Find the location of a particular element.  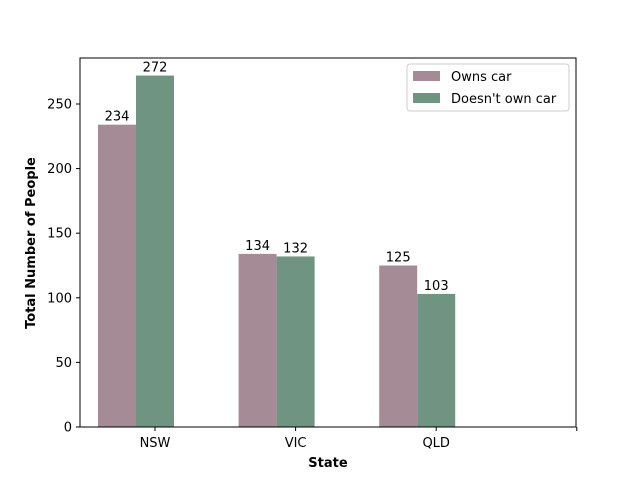

x-tick-label-nsw: NSW is located at coordinates (155, 443).